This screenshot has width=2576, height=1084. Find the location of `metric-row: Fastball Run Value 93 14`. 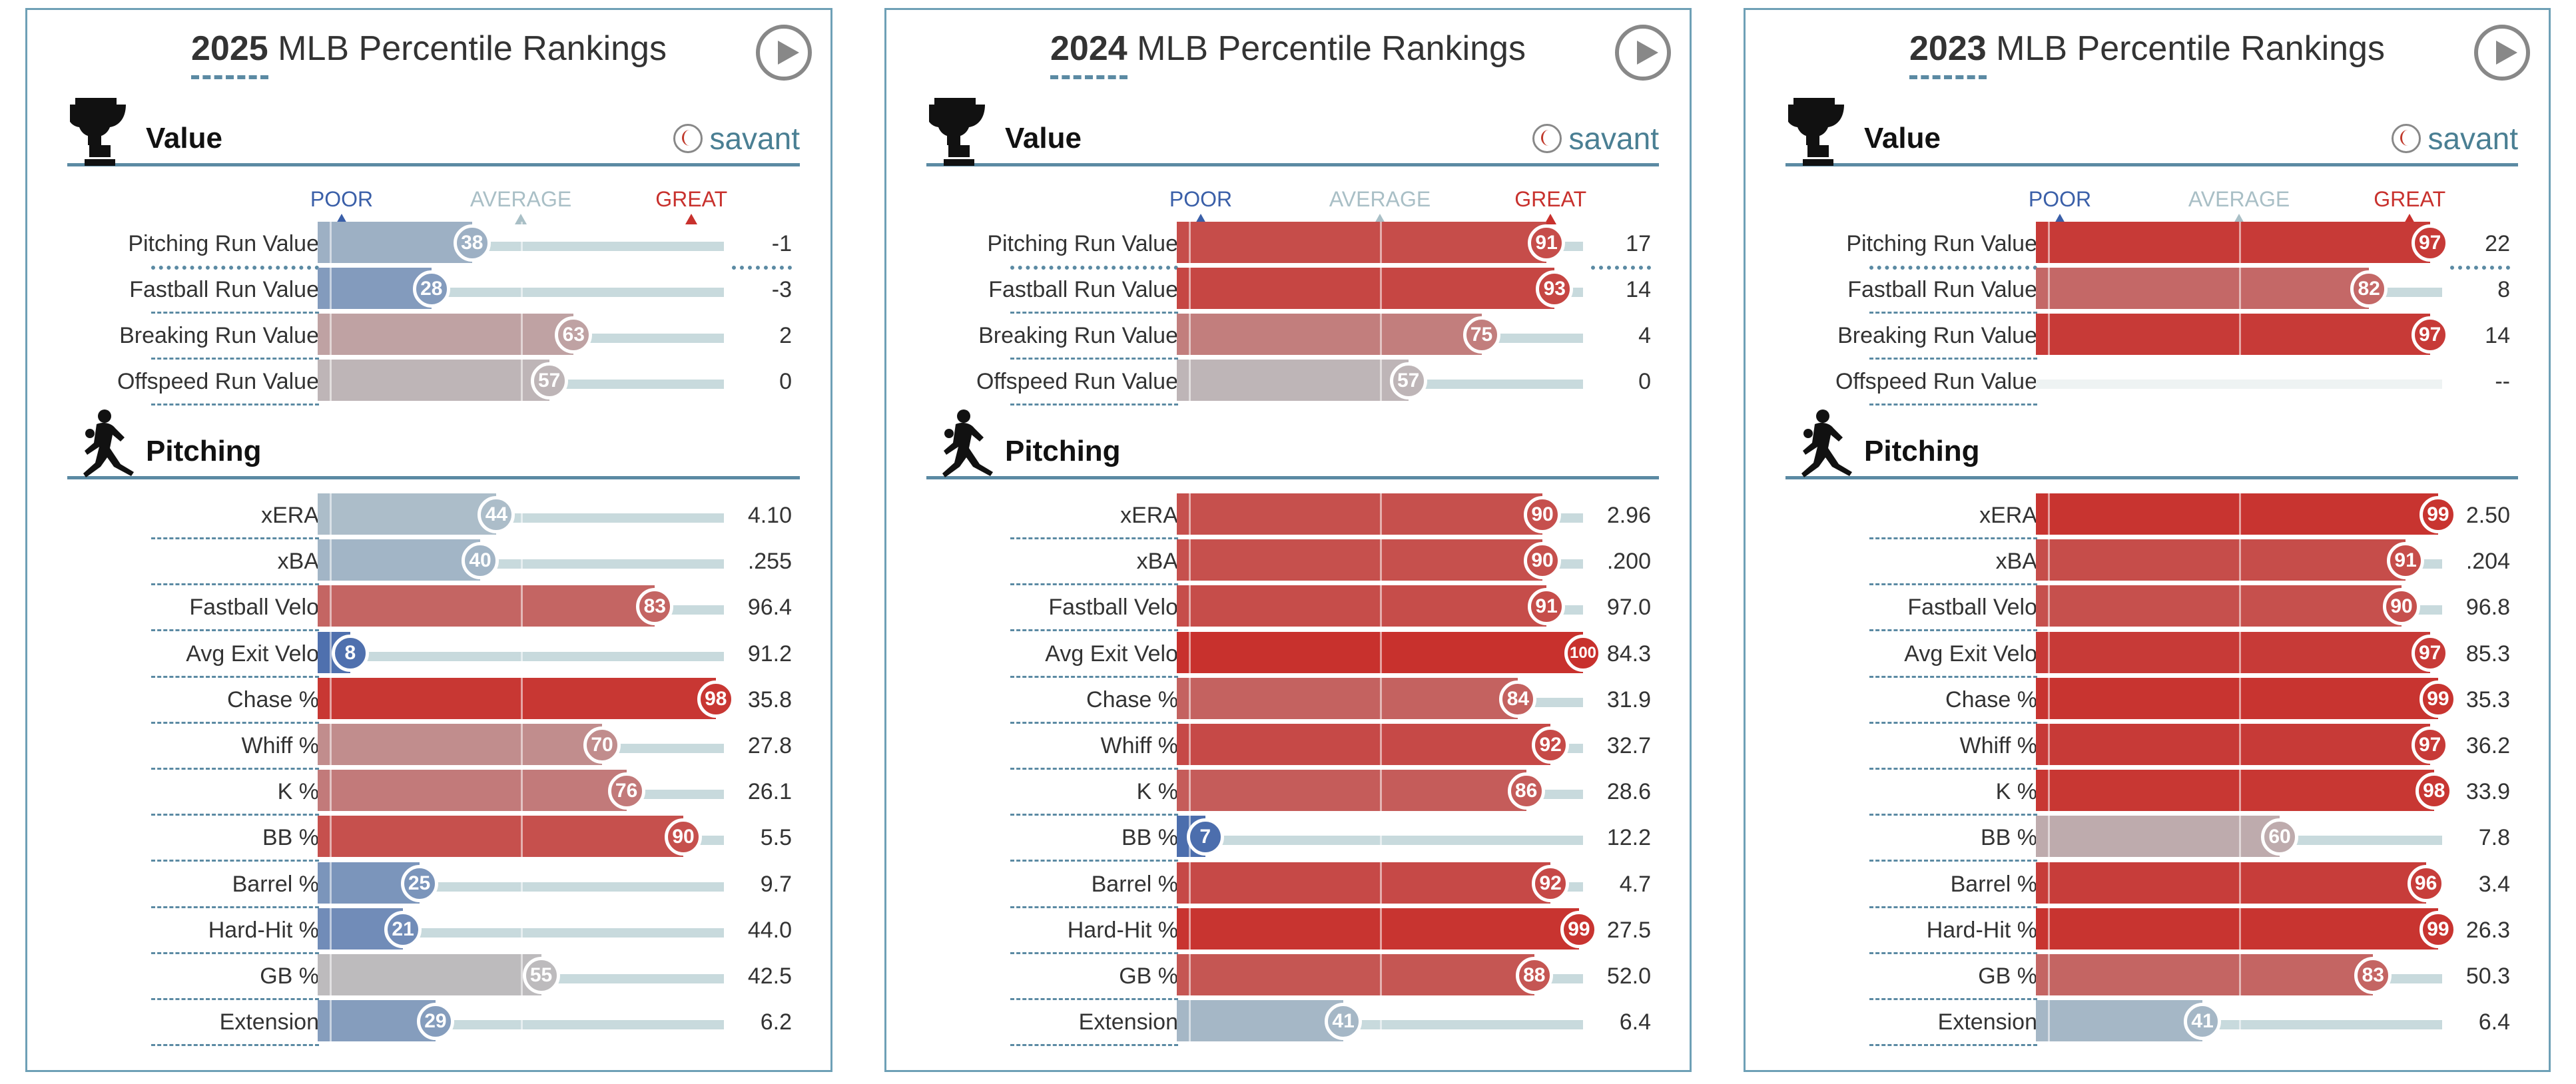

metric-row: Fastball Run Value 93 14 is located at coordinates (1288, 291).